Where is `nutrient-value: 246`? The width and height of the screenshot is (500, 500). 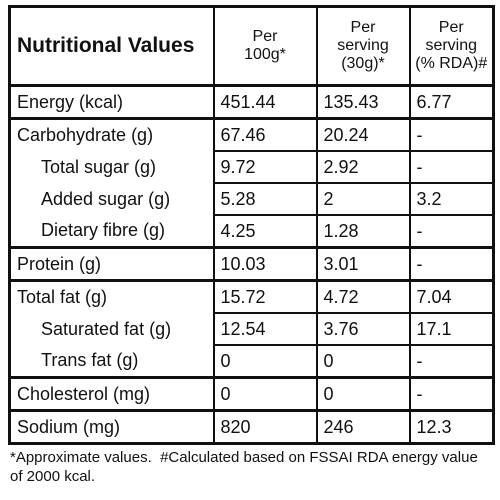 nutrient-value: 246 is located at coordinates (363, 427).